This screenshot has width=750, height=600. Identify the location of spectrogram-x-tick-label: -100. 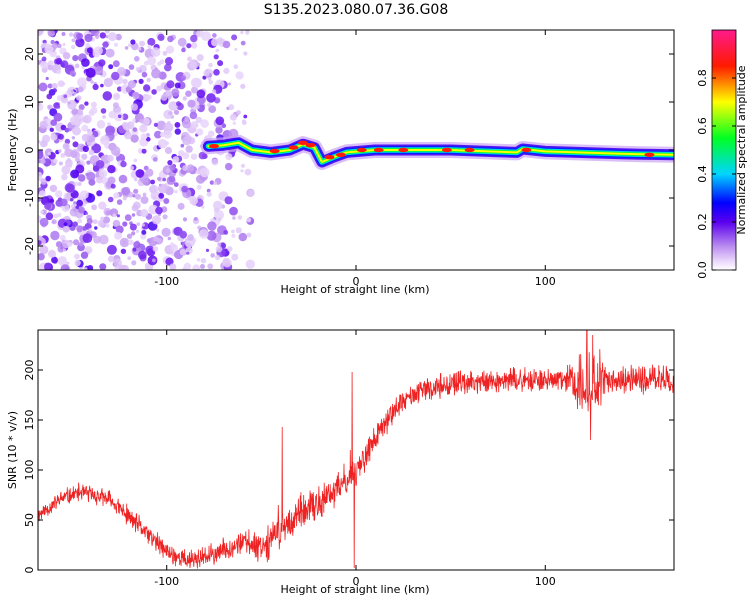
(166, 281).